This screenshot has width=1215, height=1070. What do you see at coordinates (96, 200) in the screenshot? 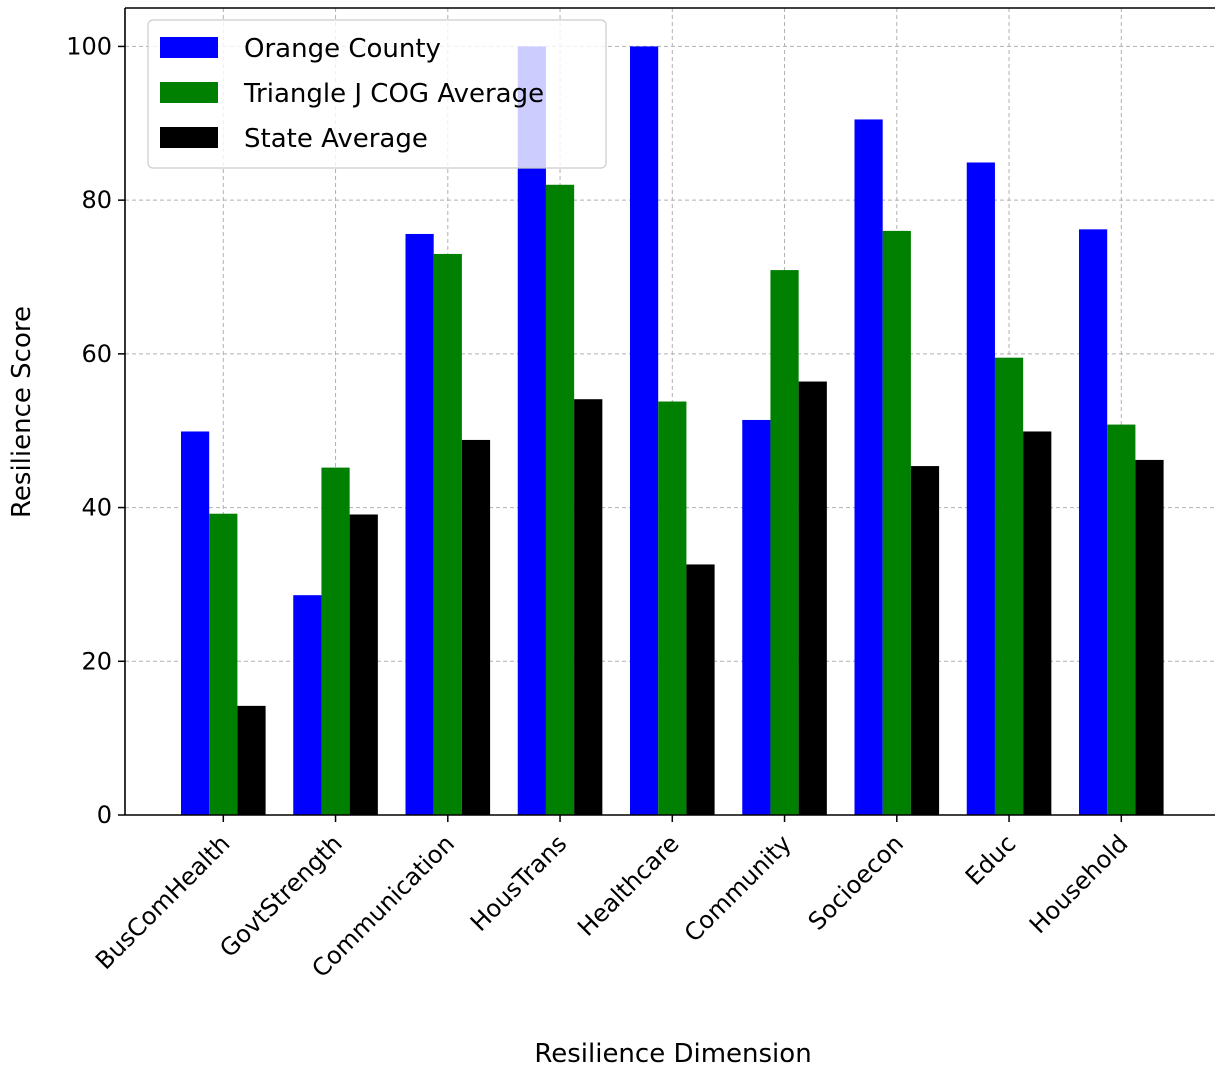
I see `y-tick-label: 80` at bounding box center [96, 200].